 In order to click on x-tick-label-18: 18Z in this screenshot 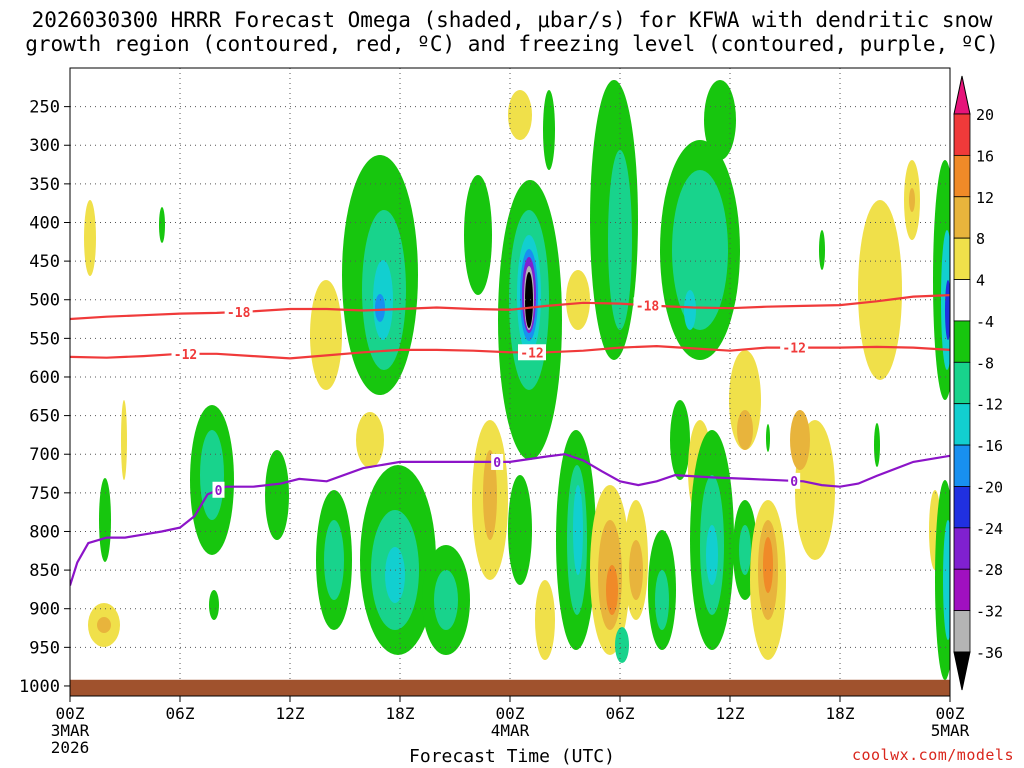, I will do `click(400, 713)`.